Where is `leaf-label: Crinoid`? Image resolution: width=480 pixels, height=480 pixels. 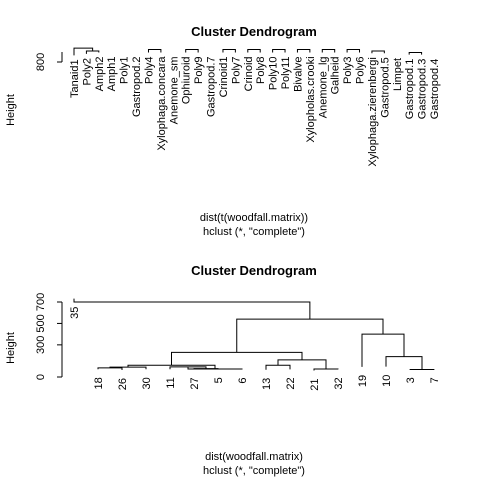 leaf-label: Crinoid is located at coordinates (249, 73).